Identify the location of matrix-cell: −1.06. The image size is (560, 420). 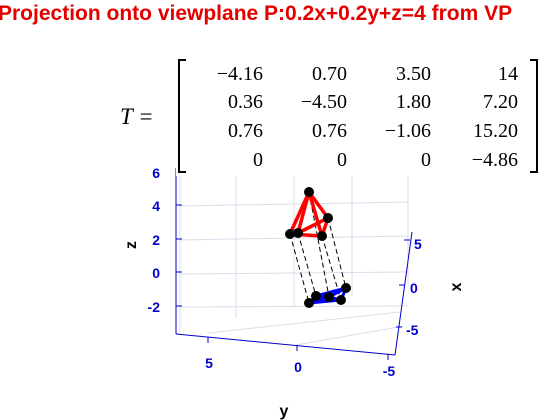
(408, 131).